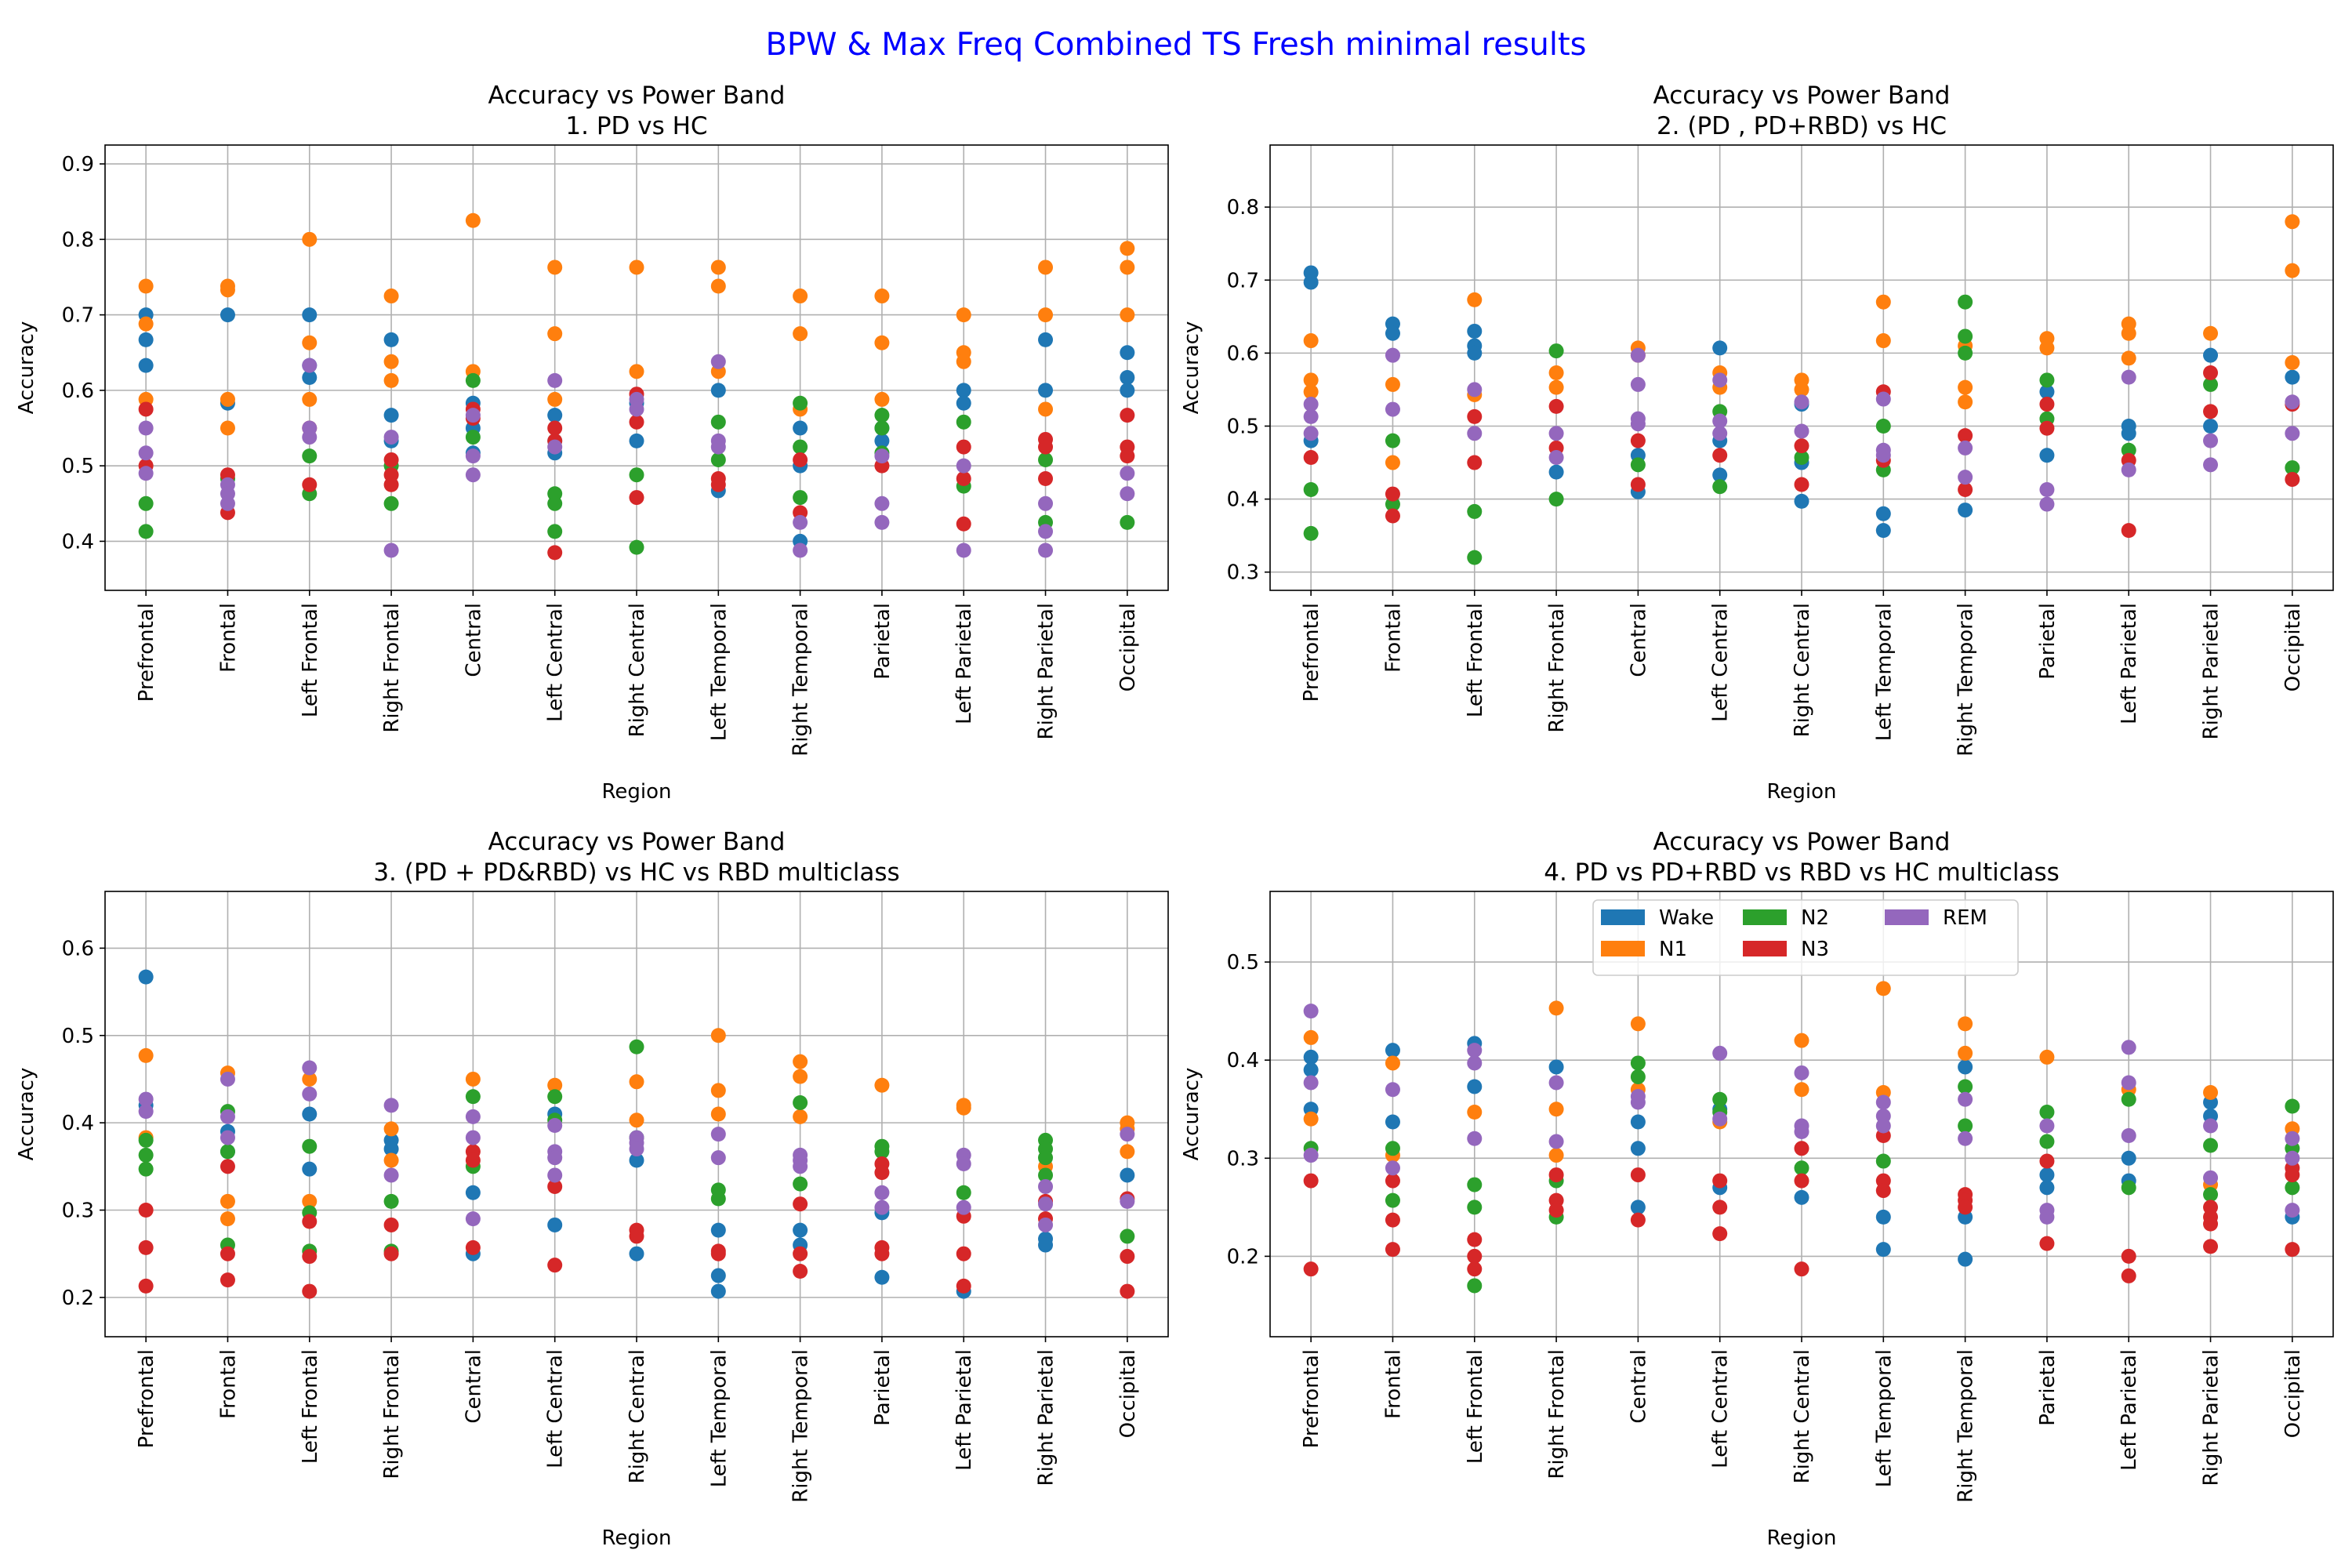  Describe the element at coordinates (1311, 652) in the screenshot. I see `x-tick-label: Prefrontal` at that location.